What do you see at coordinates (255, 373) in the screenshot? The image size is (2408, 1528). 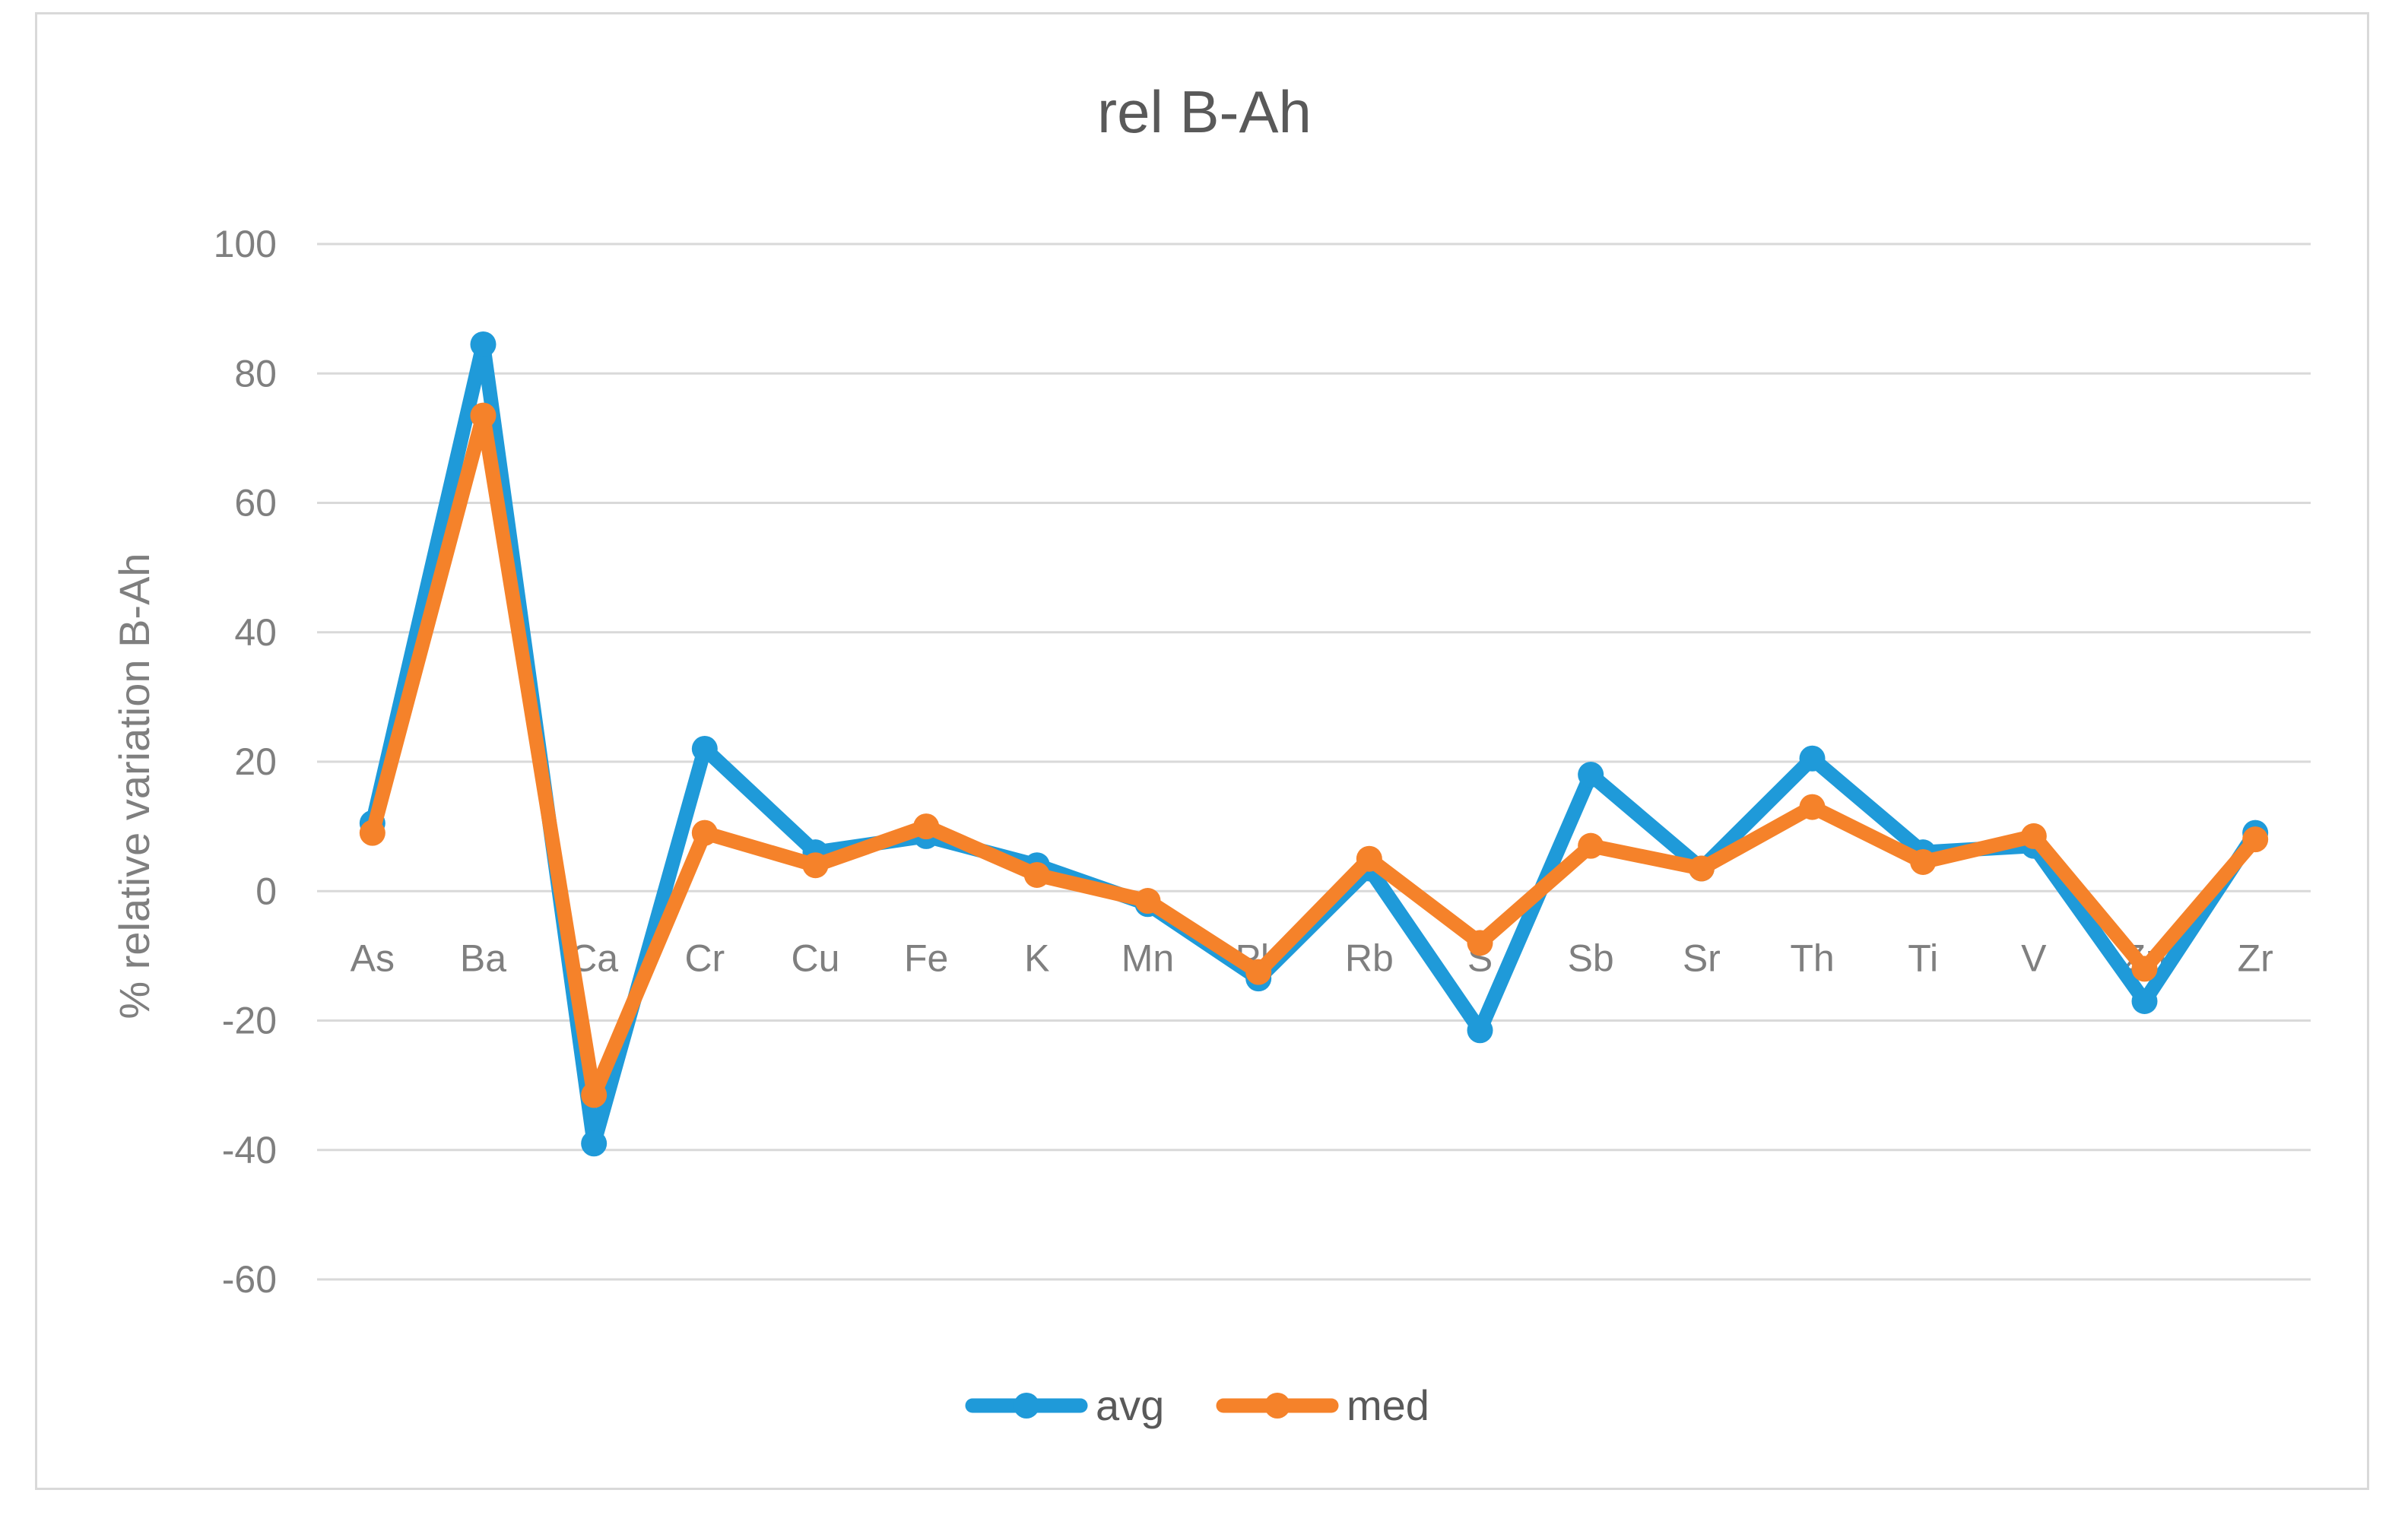 I see `y-tick-label: 80` at bounding box center [255, 373].